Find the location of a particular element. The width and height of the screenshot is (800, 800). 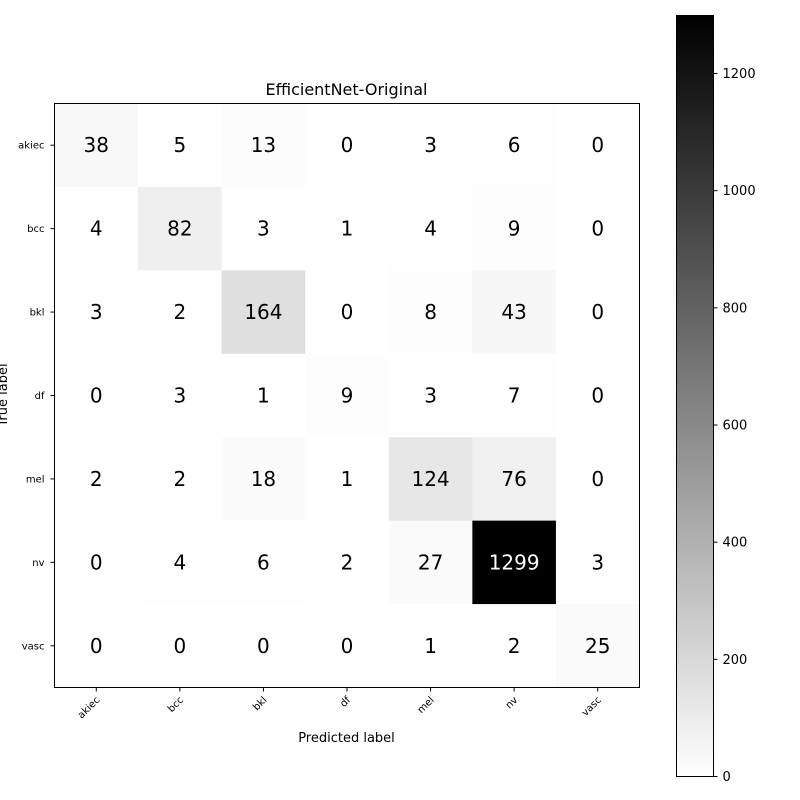

y-tick-label: bkl is located at coordinates (37, 313).